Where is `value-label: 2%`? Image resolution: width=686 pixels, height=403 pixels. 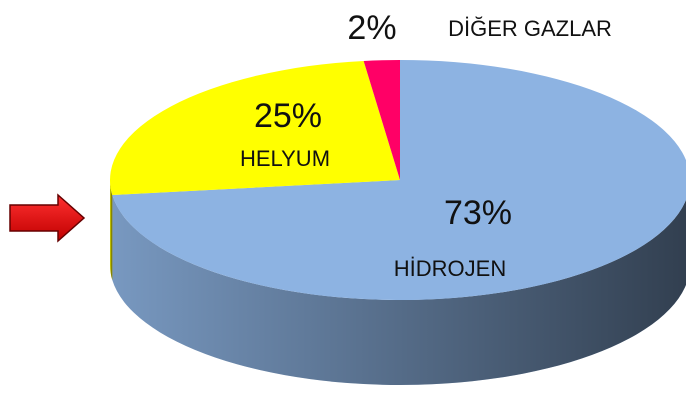 value-label: 2% is located at coordinates (371, 28).